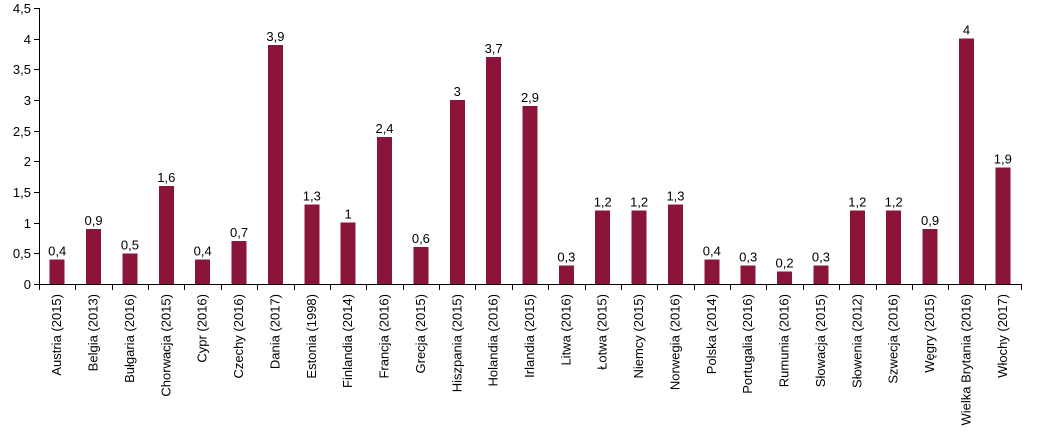  I want to click on x-tick-label: Francja (2016), so click(384, 336).